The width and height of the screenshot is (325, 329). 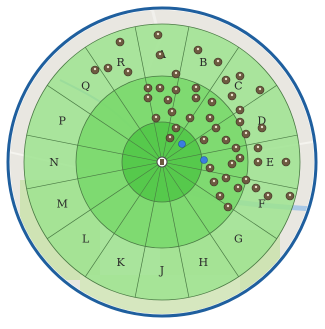 I want to click on sector-label-r: R, so click(x=121, y=62).